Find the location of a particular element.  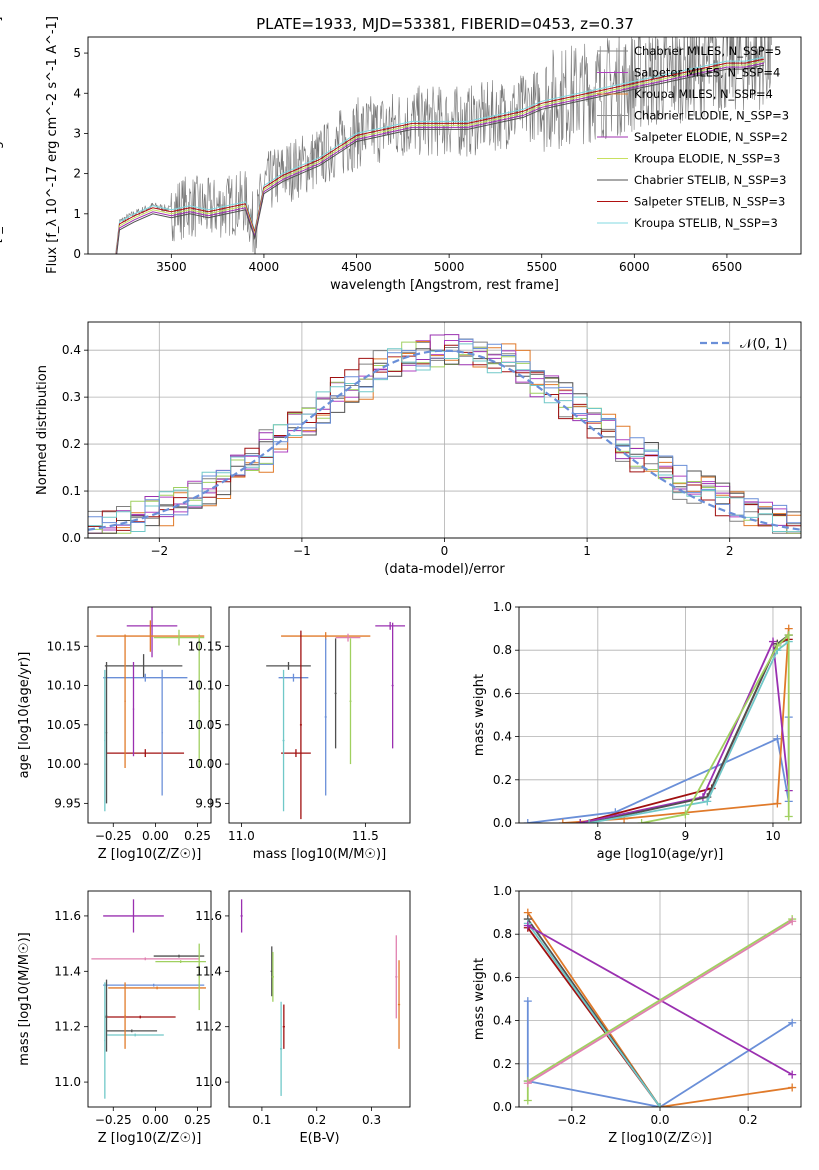

y-axis-label: Flux [f_λ 10^-17 erg cm^-2 s^-1 A^-1] is located at coordinates (2, 146).